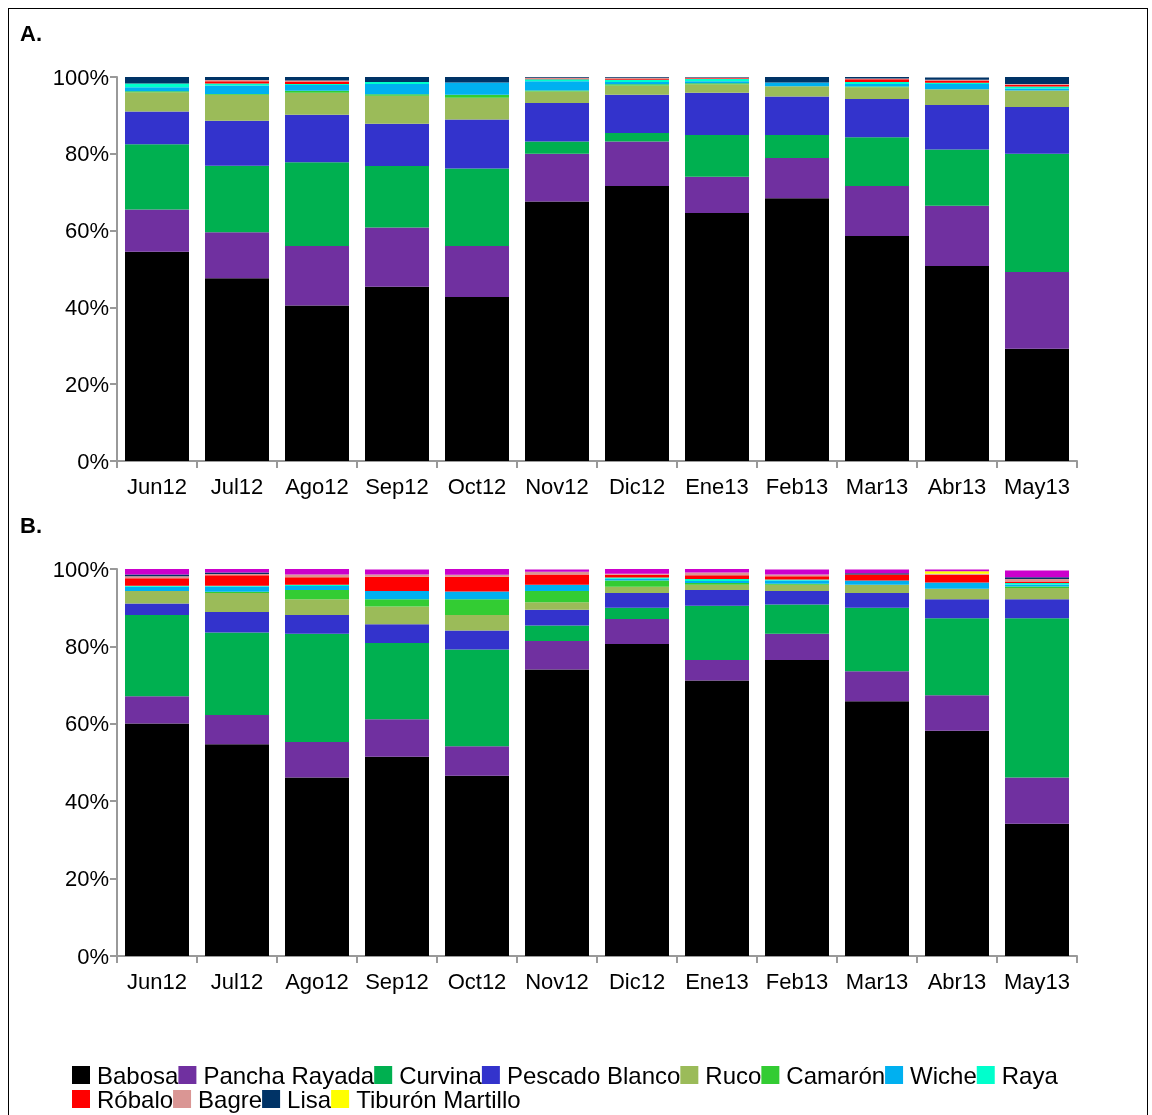 The width and height of the screenshot is (1152, 1115). I want to click on legend-label: Camarón, so click(836, 1075).